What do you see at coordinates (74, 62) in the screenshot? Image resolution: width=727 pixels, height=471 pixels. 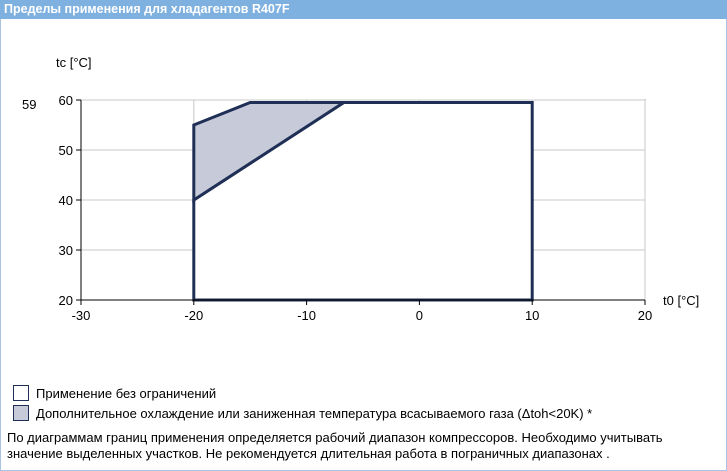 I see `y-axis-label: tc [°C]` at bounding box center [74, 62].